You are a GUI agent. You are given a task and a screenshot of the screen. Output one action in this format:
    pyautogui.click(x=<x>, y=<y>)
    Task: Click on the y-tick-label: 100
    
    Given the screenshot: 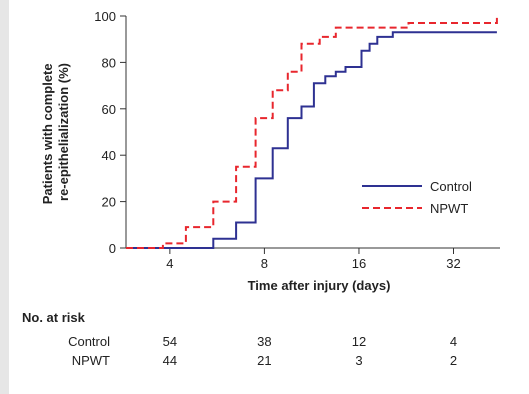 What is the action you would take?
    pyautogui.click(x=105, y=16)
    